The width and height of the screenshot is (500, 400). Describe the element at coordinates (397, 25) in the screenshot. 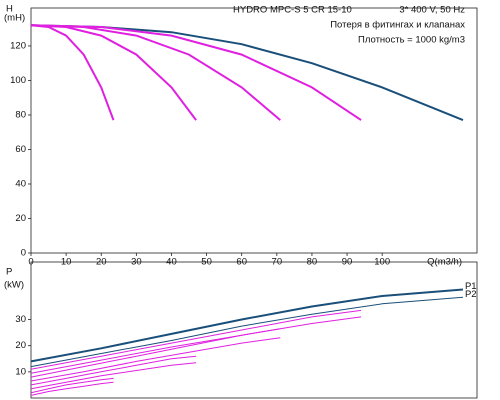

I see `annotation: Потеря в фитингах и клапанах` at that location.